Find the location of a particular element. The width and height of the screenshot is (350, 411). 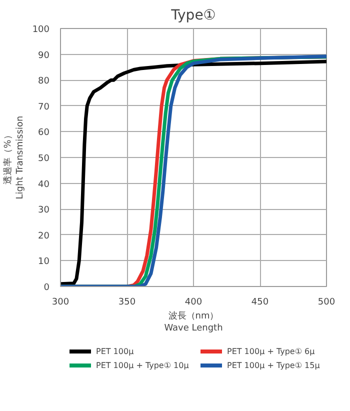

x-tick-label: 500 is located at coordinates (327, 303).